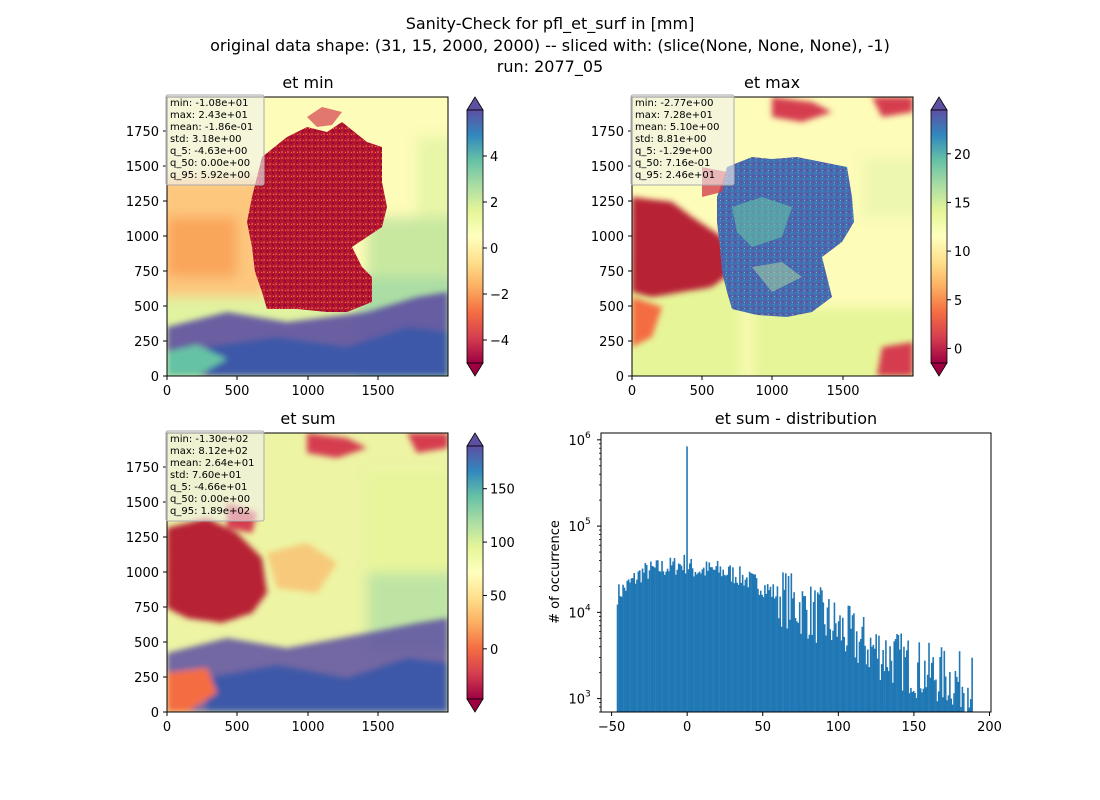 This screenshot has width=1100, height=800. I want to click on plot-frame, so click(796, 572).